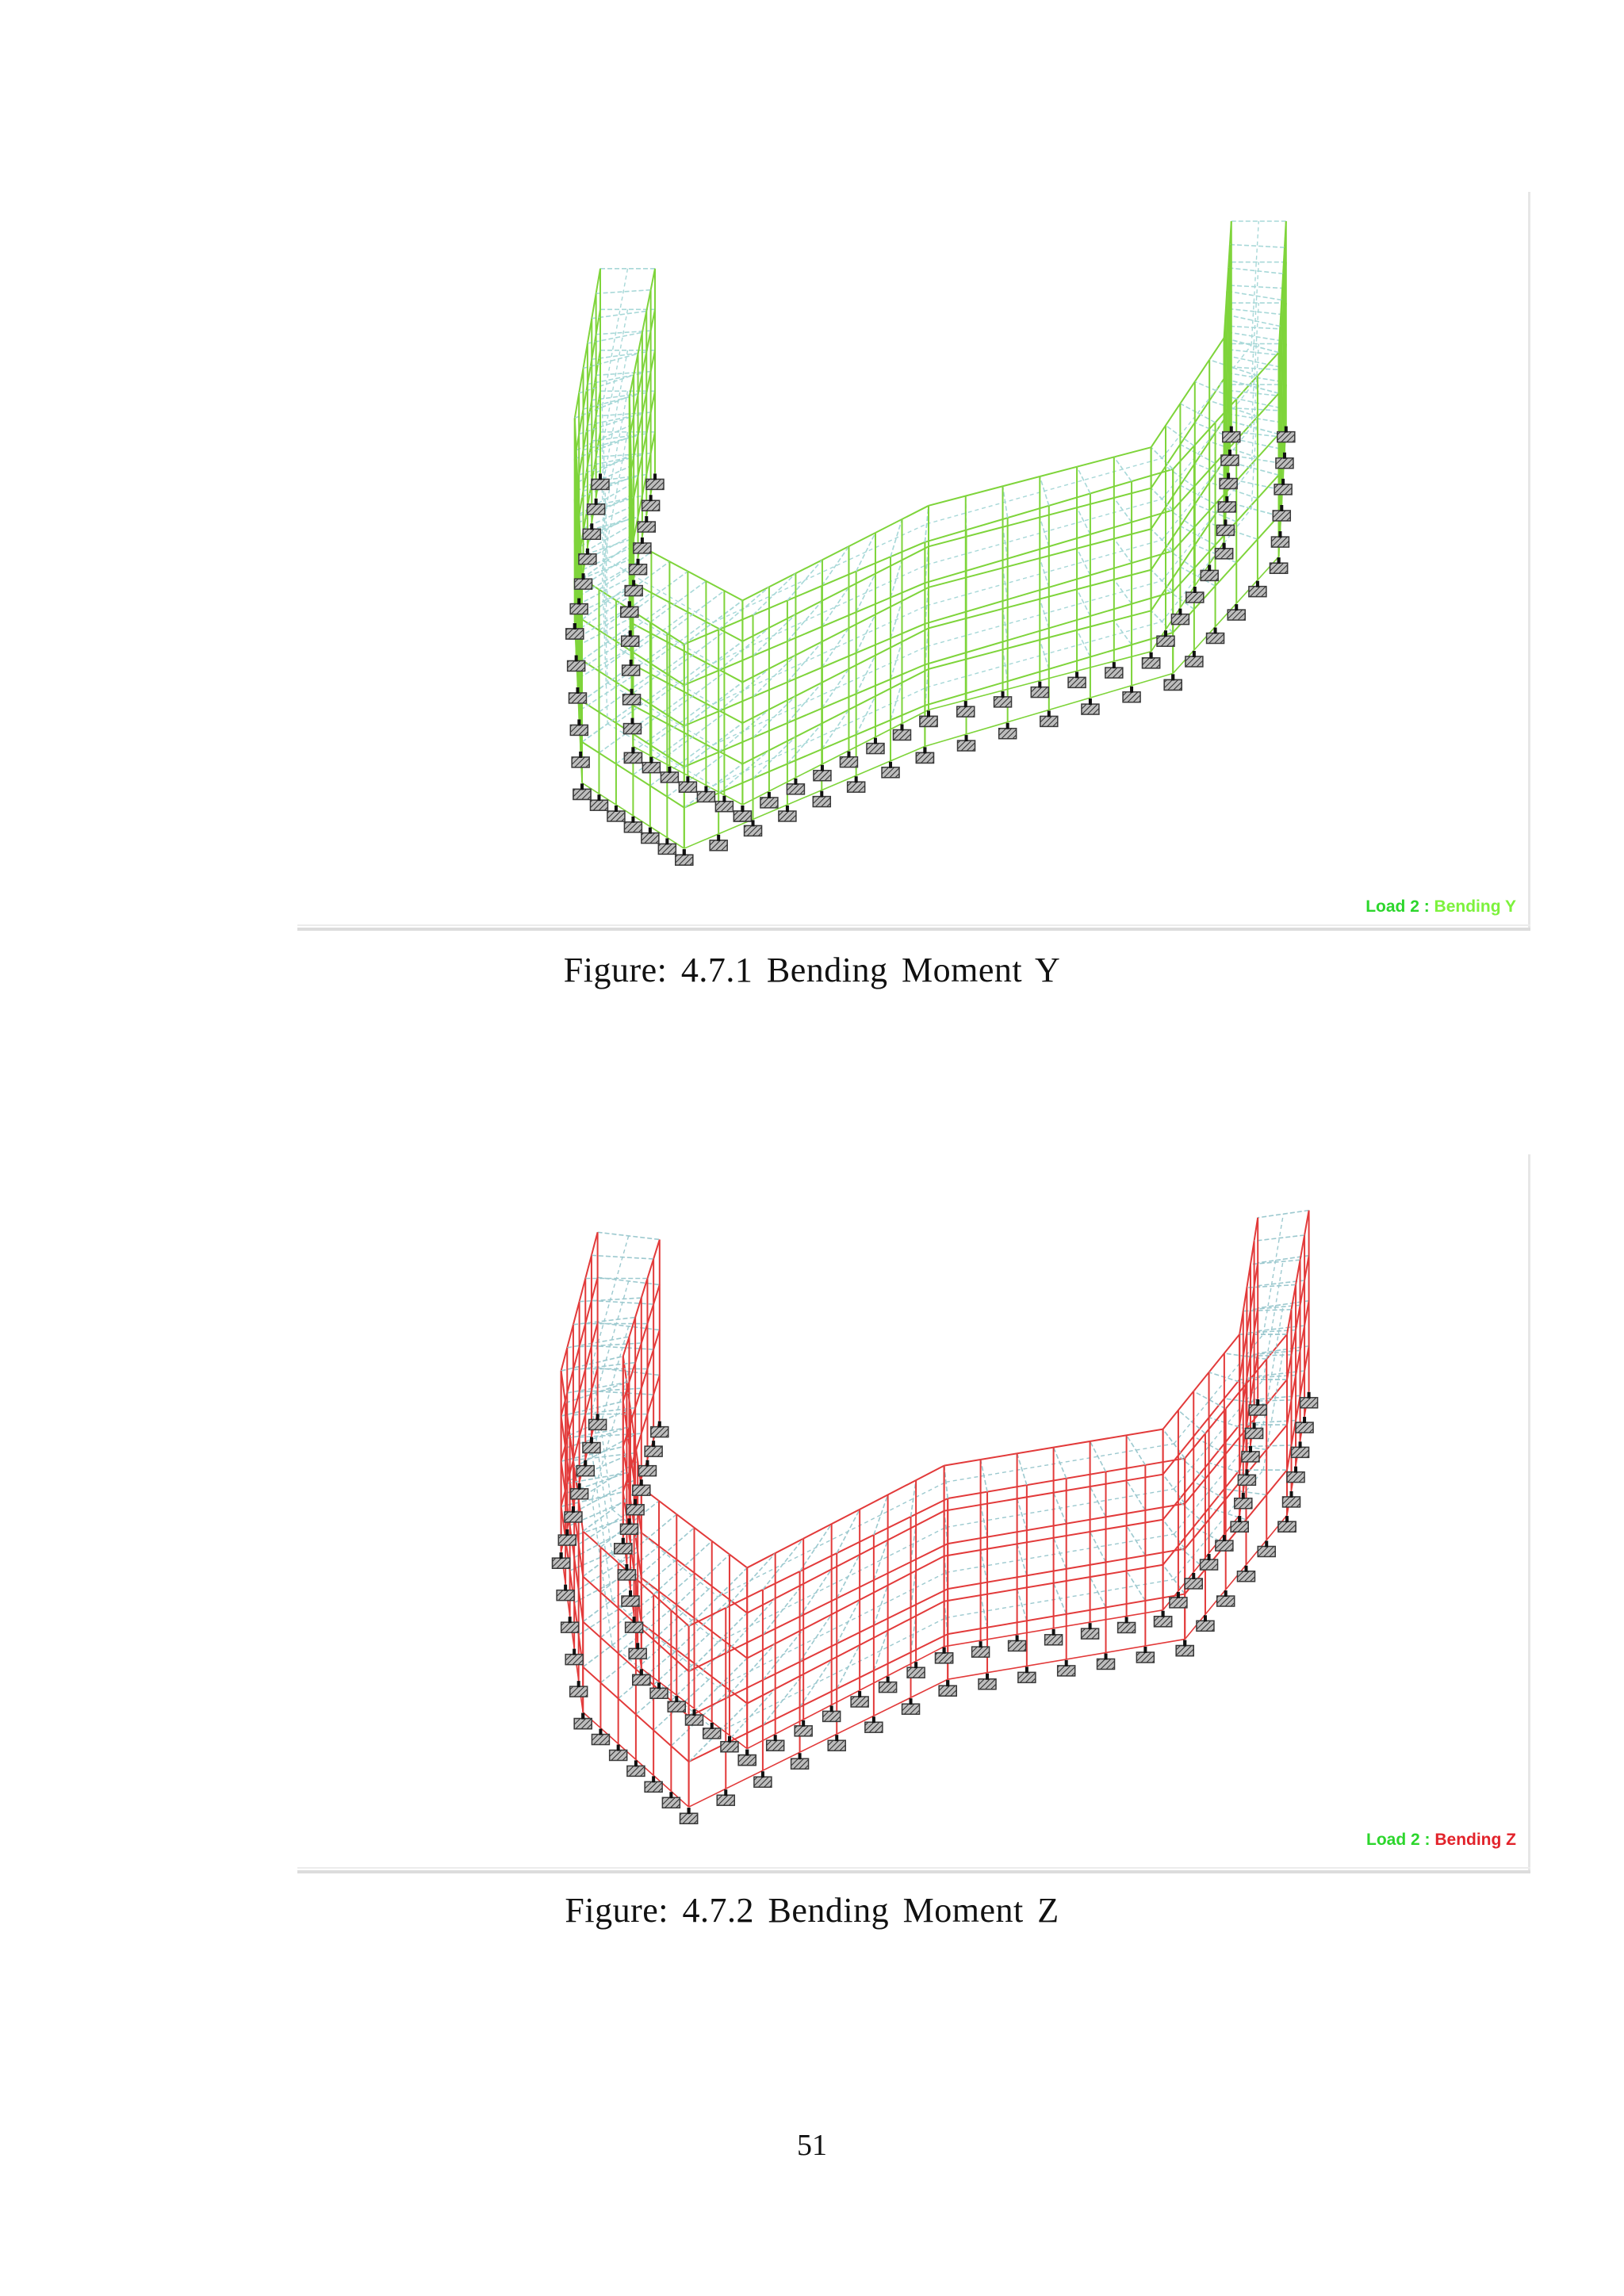 The height and width of the screenshot is (2296, 1624). I want to click on ground-tie, so click(804, 797).